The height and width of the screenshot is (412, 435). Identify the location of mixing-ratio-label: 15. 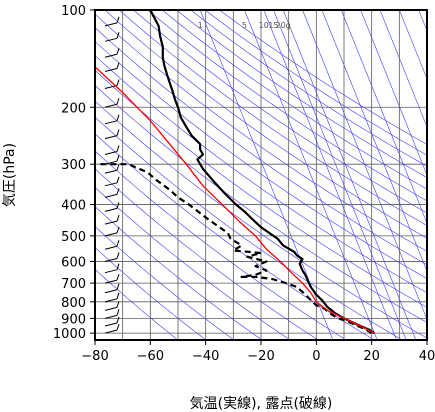
(273, 25).